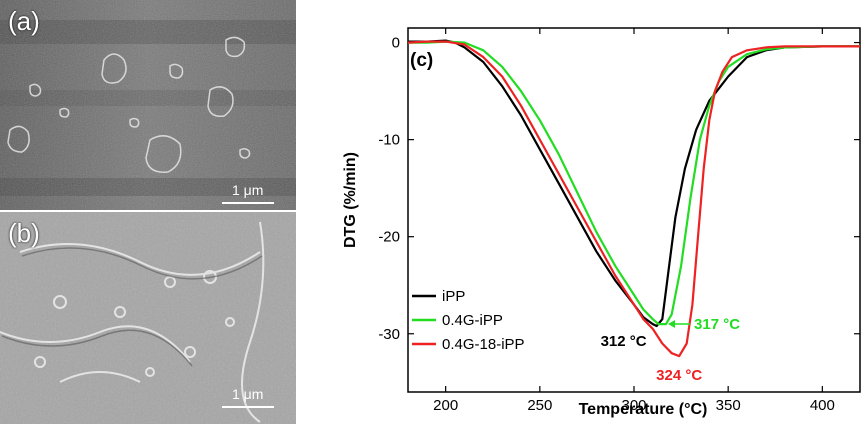  Describe the element at coordinates (24, 21) in the screenshot. I see `panel-label-a: (a)` at that location.